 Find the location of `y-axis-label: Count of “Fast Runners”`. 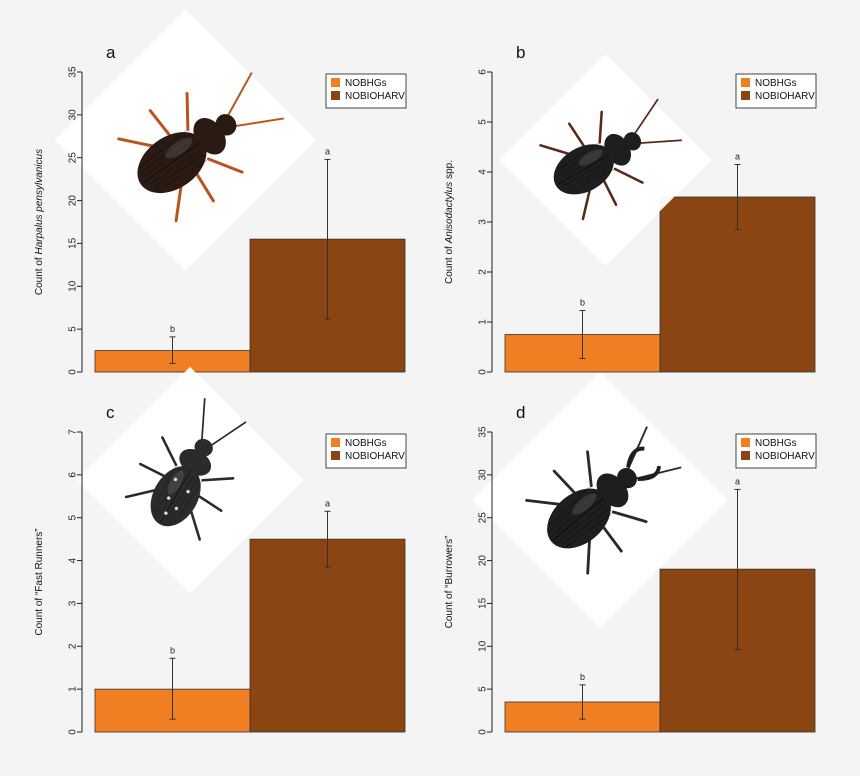

y-axis-label: Count of “Fast Runners” is located at coordinates (39, 581).